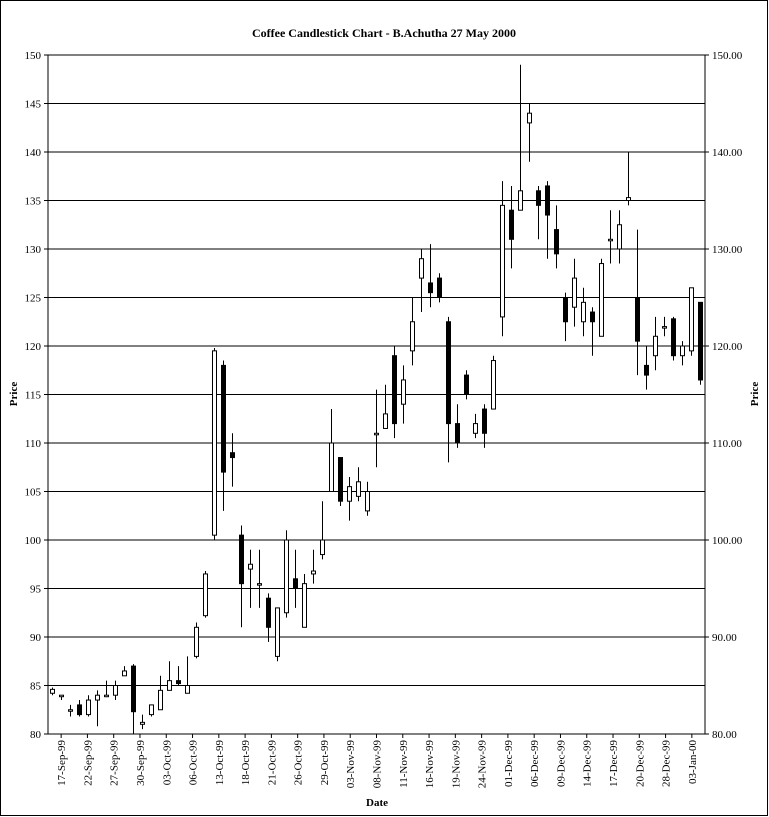  Describe the element at coordinates (351, 764) in the screenshot. I see `x-tick-label: 03-Nov-99` at that location.